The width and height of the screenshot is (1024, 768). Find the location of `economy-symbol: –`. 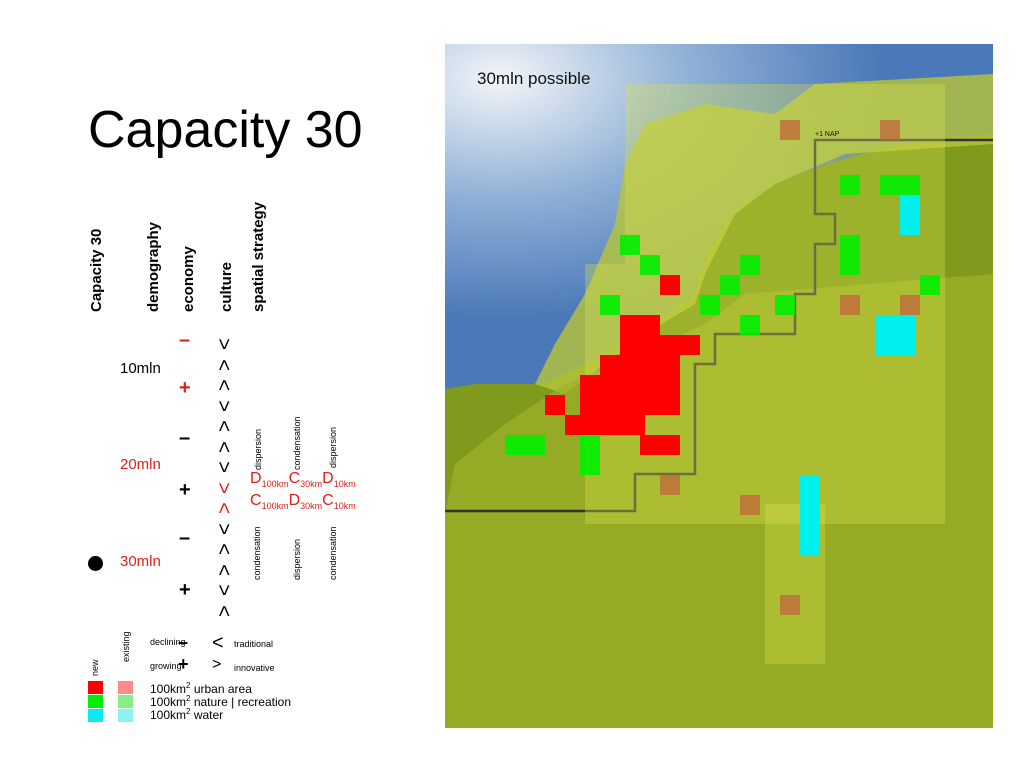

economy-symbol: – is located at coordinates (185, 538).